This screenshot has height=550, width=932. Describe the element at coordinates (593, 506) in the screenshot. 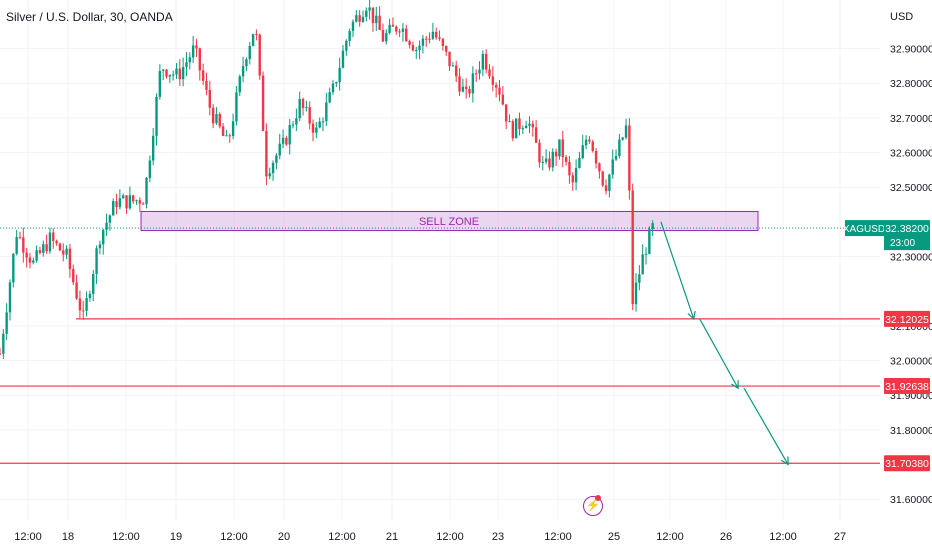

I see `lightning-icon: ⚡` at that location.